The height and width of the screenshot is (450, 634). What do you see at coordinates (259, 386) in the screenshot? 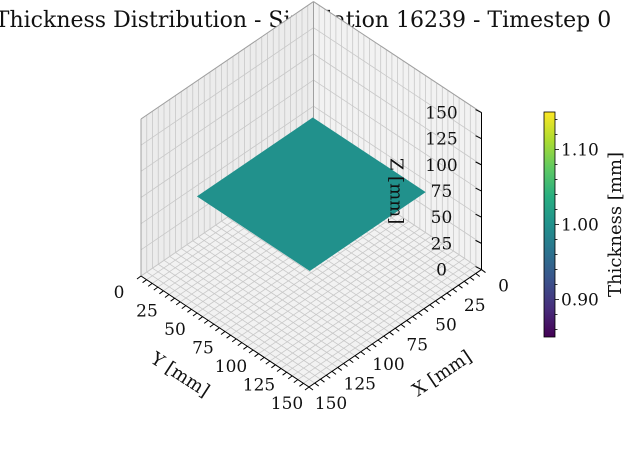
I see `y-tick-label: 125` at bounding box center [259, 386].